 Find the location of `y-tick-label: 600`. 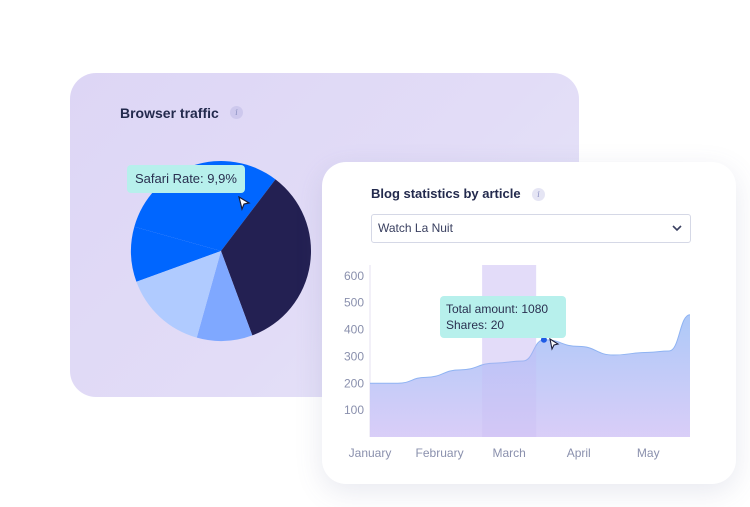

y-tick-label: 600 is located at coordinates (354, 276).